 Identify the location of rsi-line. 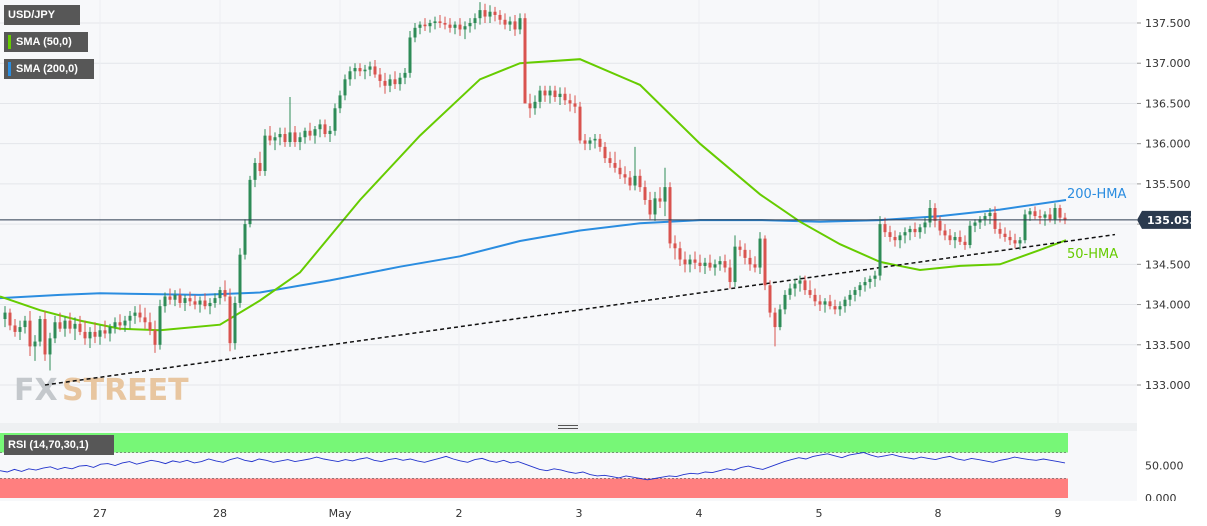
(533, 466).